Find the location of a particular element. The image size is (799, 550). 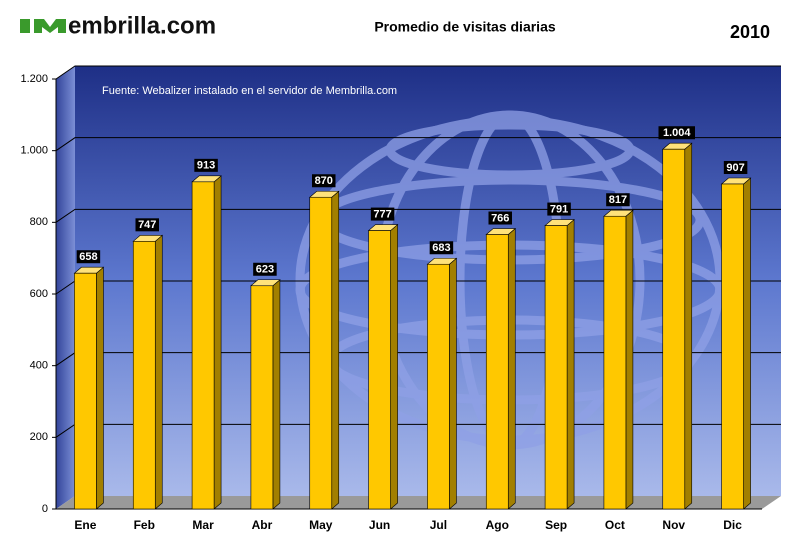

value-label: 817 is located at coordinates (618, 200).